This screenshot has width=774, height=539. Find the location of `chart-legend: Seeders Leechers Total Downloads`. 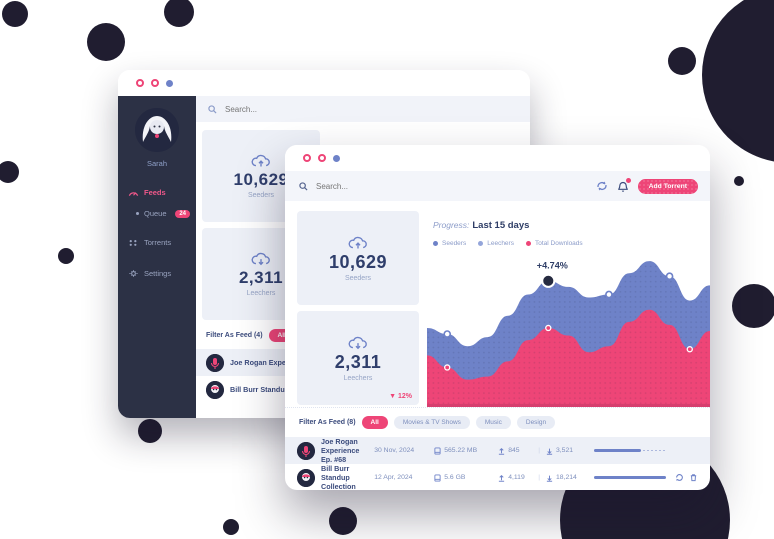

chart-legend: Seeders Leechers Total Downloads is located at coordinates (564, 243).